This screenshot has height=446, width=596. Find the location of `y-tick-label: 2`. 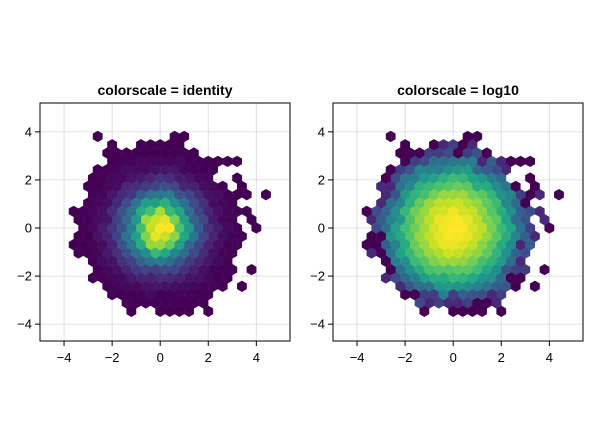

y-tick-label: 2 is located at coordinates (28, 179).